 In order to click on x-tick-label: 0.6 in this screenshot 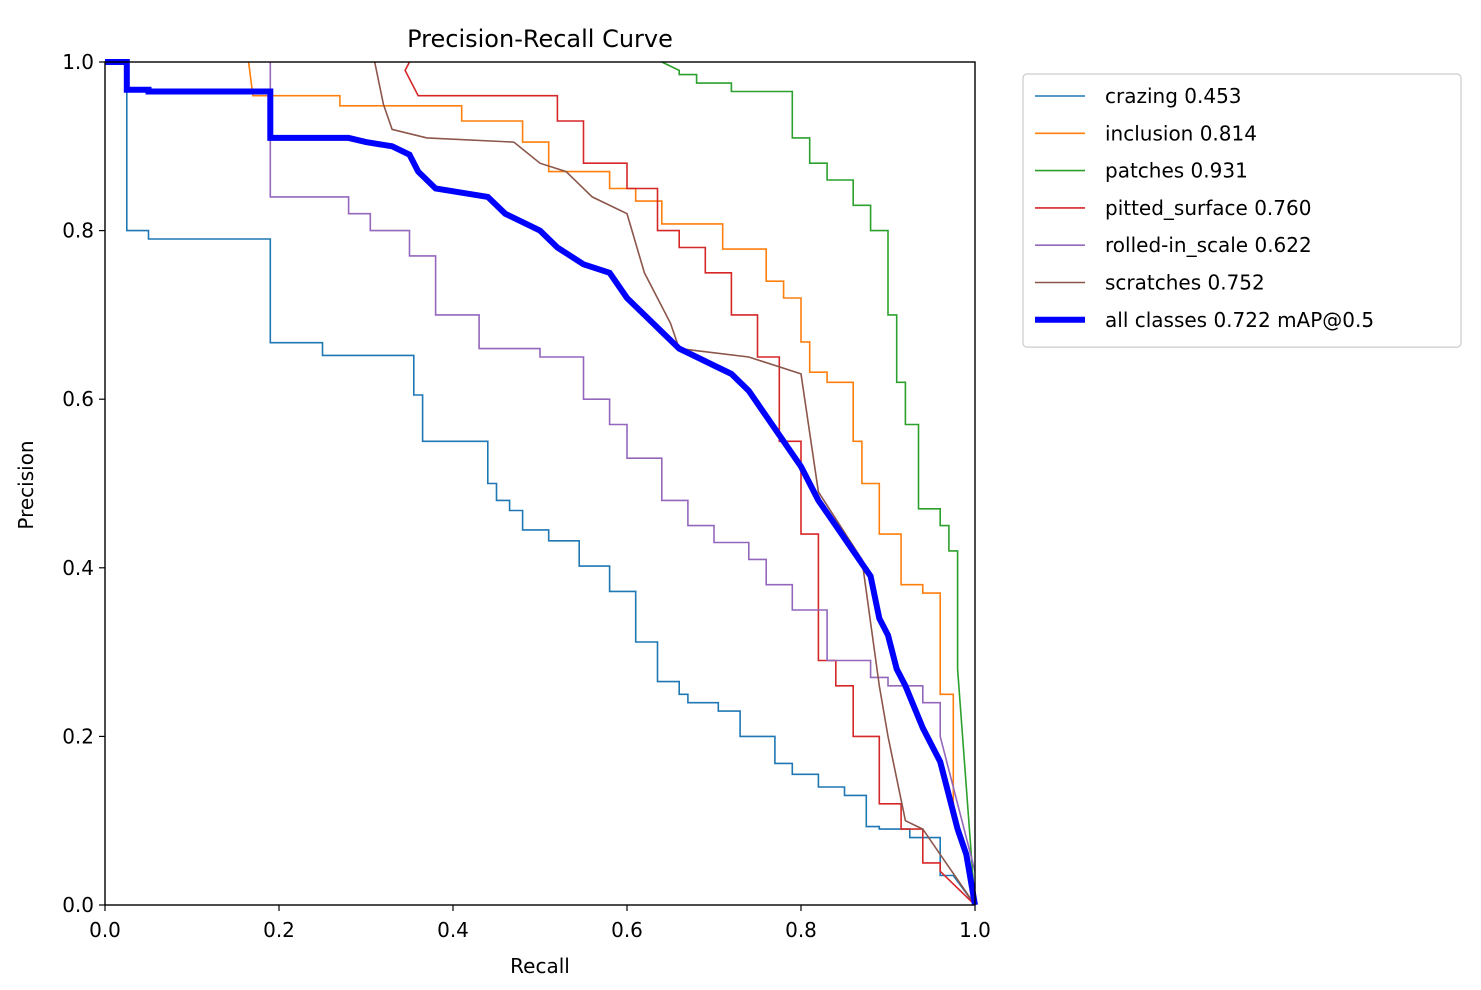, I will do `click(627, 930)`.